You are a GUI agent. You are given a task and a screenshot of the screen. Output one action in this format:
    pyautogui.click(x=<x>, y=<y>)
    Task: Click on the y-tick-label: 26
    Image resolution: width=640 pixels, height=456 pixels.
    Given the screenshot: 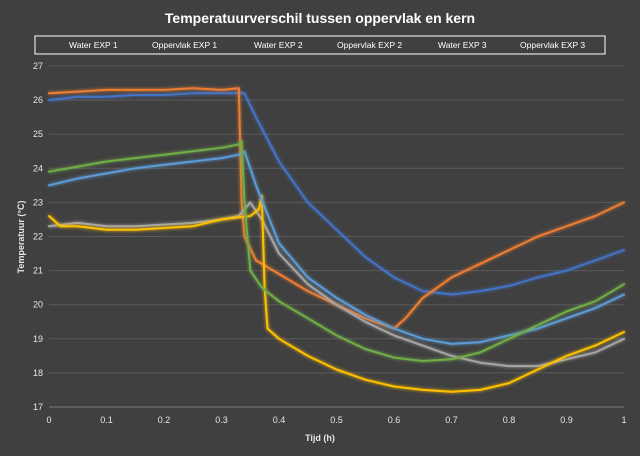 What is the action you would take?
    pyautogui.click(x=38, y=100)
    